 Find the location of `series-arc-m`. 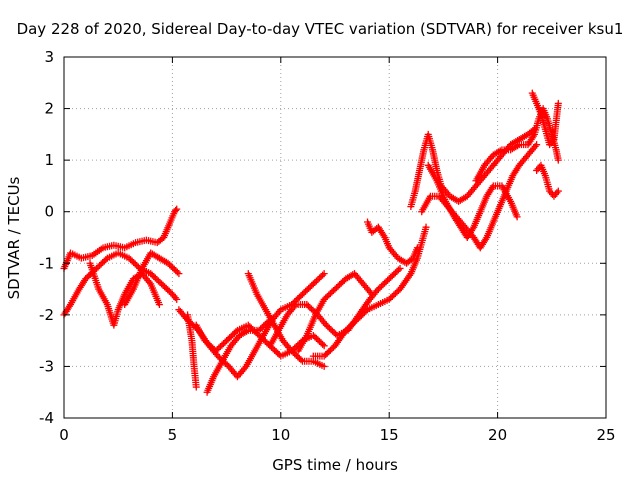

series-arc-m is located at coordinates (392, 242).